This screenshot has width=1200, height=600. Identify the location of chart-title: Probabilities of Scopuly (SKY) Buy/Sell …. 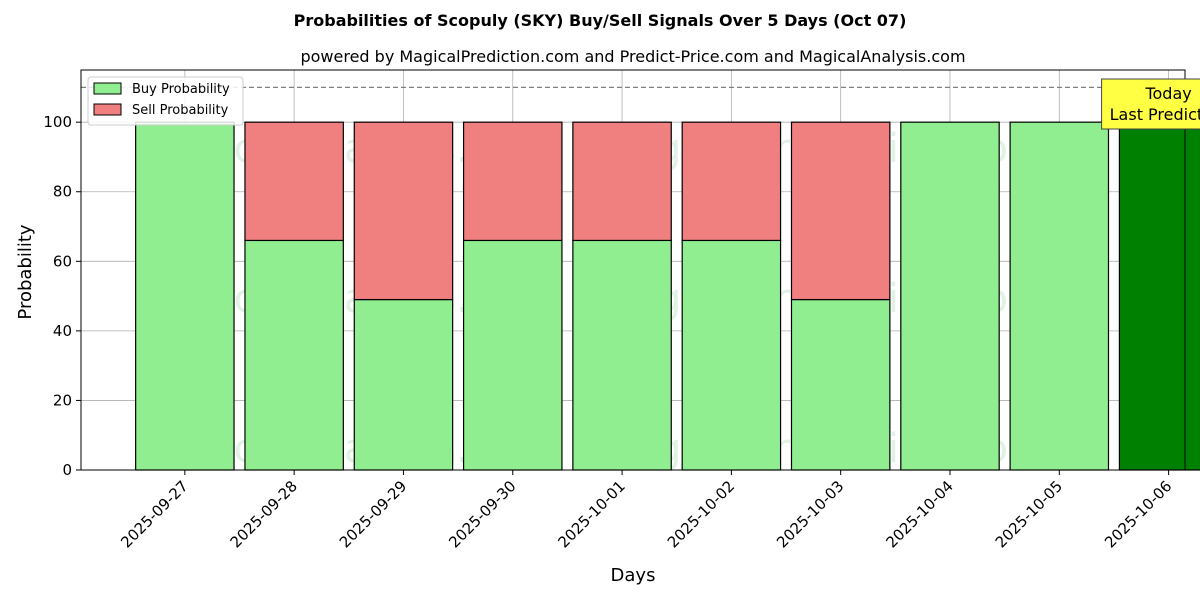
(600, 20).